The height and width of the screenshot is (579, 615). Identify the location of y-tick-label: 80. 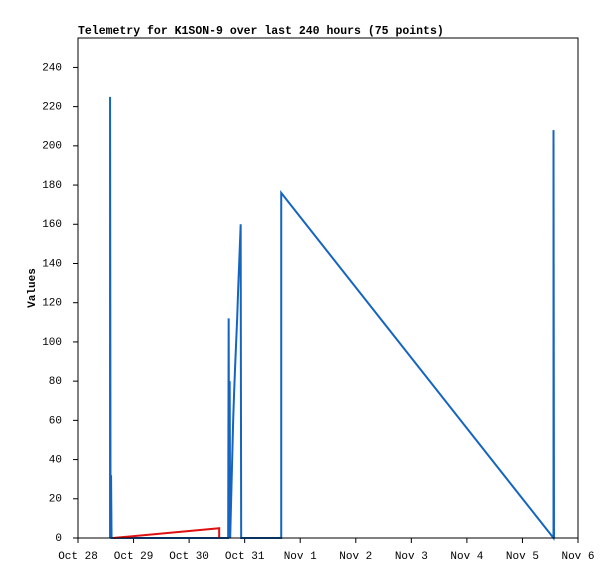
(55, 382).